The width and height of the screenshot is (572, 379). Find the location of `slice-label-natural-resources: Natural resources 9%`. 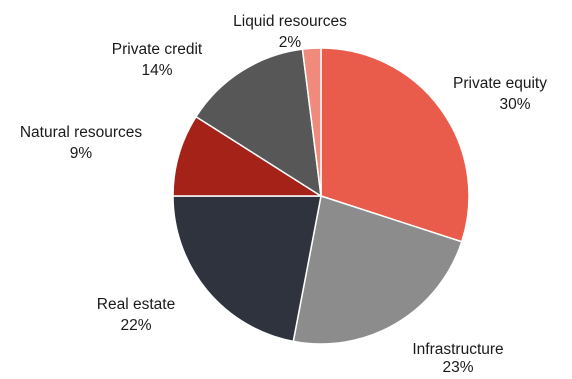

slice-label-natural-resources: Natural resources 9% is located at coordinates (81, 143).